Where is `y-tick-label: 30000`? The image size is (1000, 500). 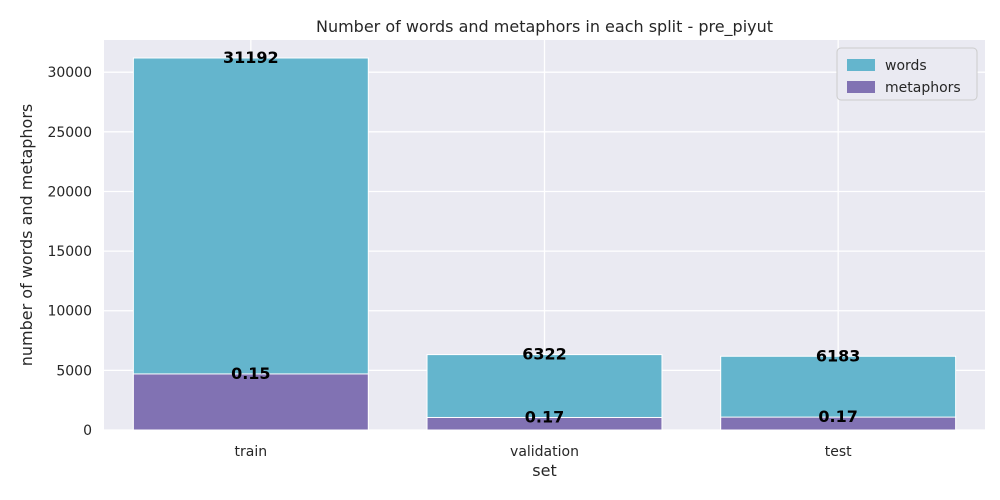 y-tick-label: 30000 is located at coordinates (69, 73).